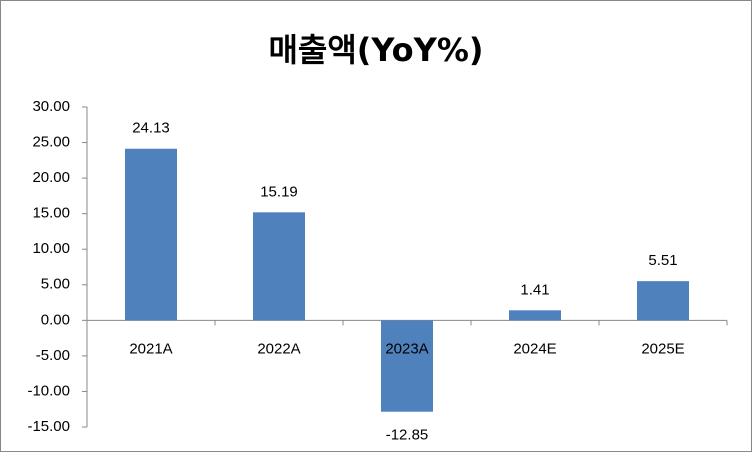  I want to click on data-label: -12.85, so click(407, 435).